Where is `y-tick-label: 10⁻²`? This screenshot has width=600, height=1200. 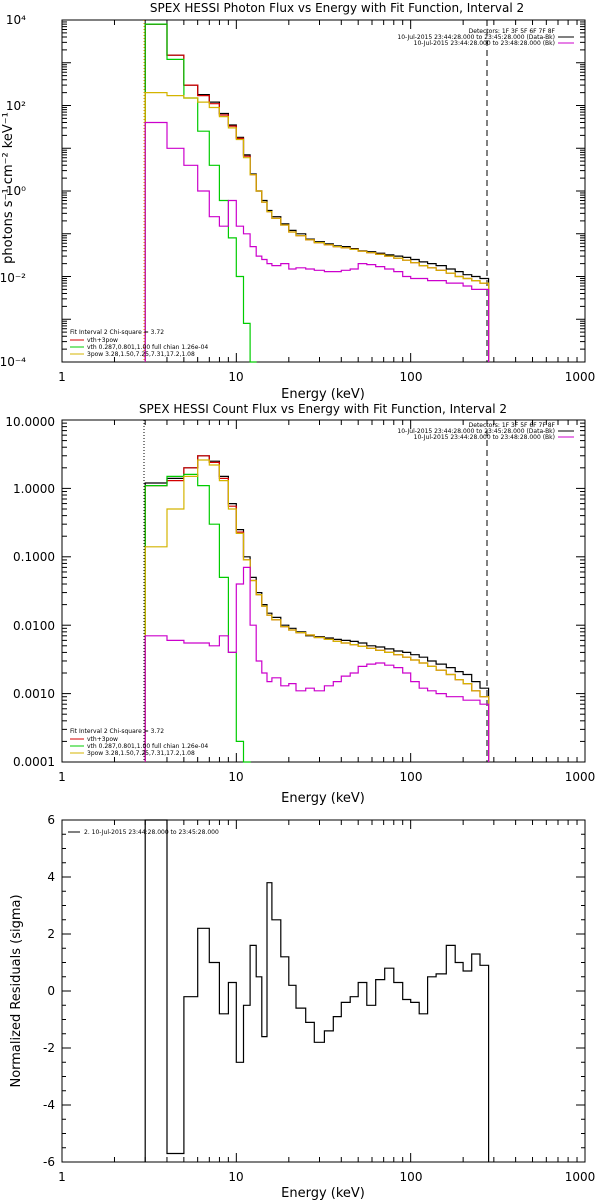 y-tick-label: 10⁻² is located at coordinates (13, 278).